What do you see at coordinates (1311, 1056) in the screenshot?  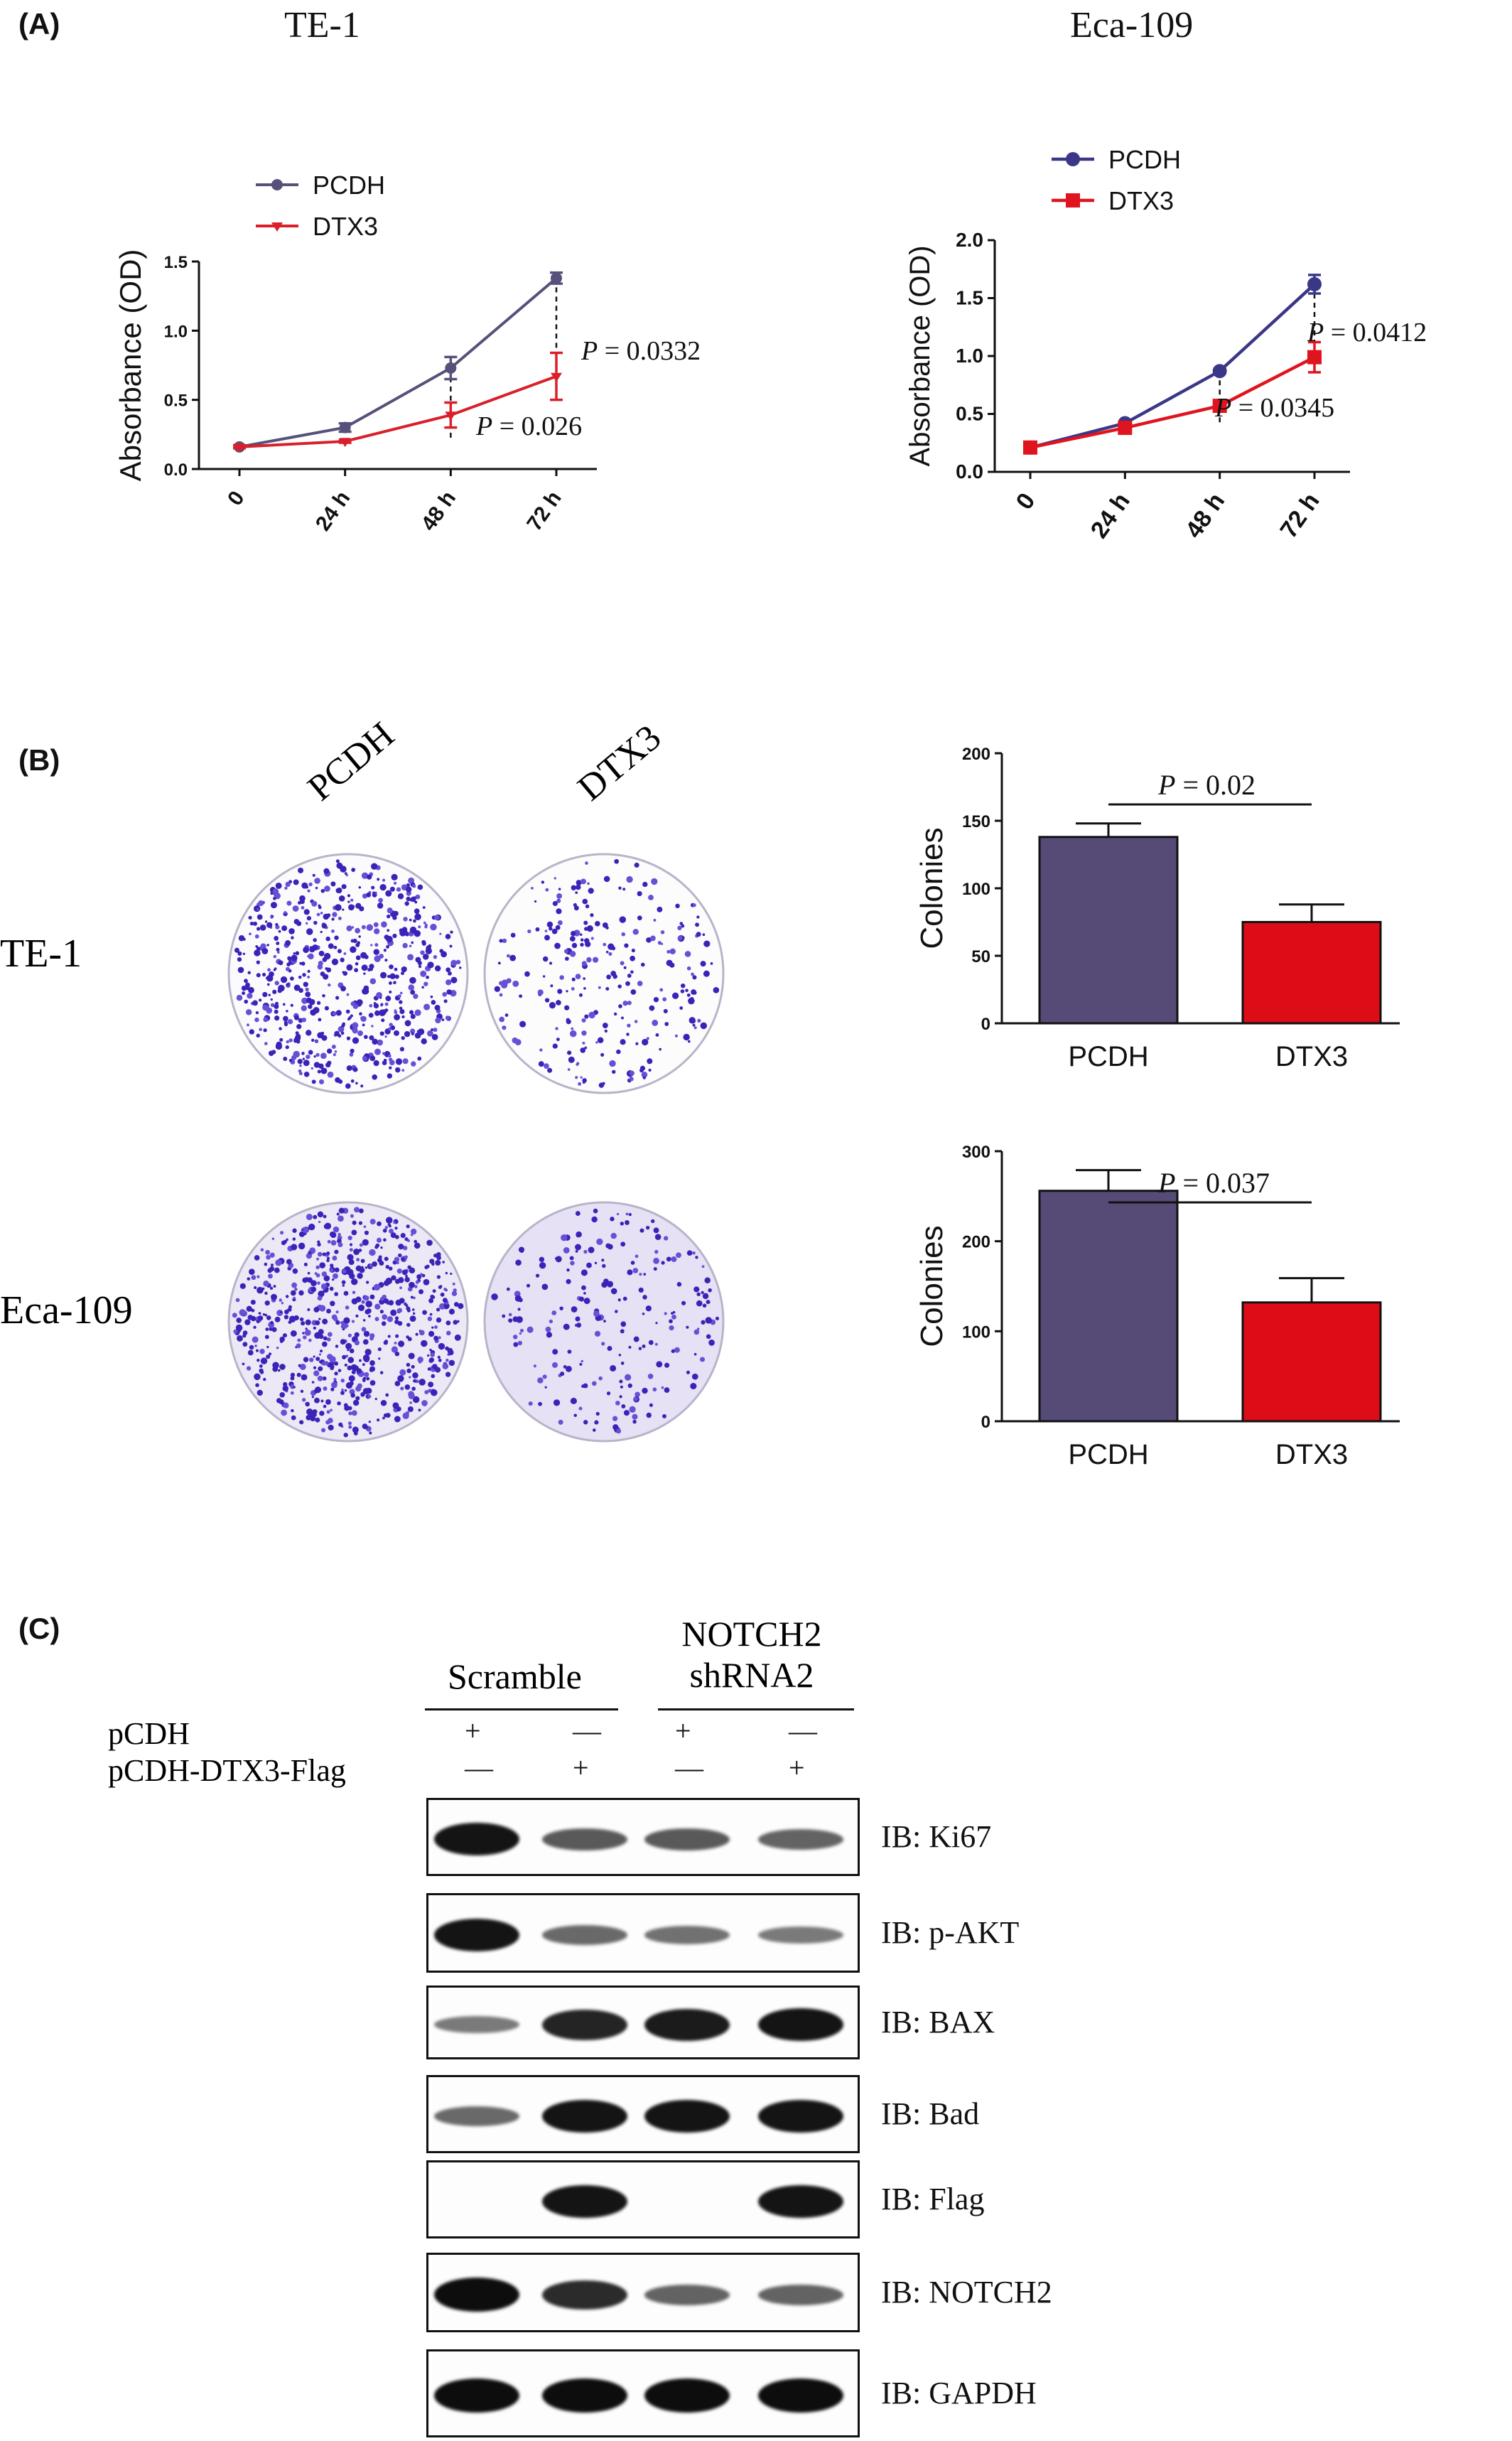 I see `x-tick-label: DTX3` at bounding box center [1311, 1056].